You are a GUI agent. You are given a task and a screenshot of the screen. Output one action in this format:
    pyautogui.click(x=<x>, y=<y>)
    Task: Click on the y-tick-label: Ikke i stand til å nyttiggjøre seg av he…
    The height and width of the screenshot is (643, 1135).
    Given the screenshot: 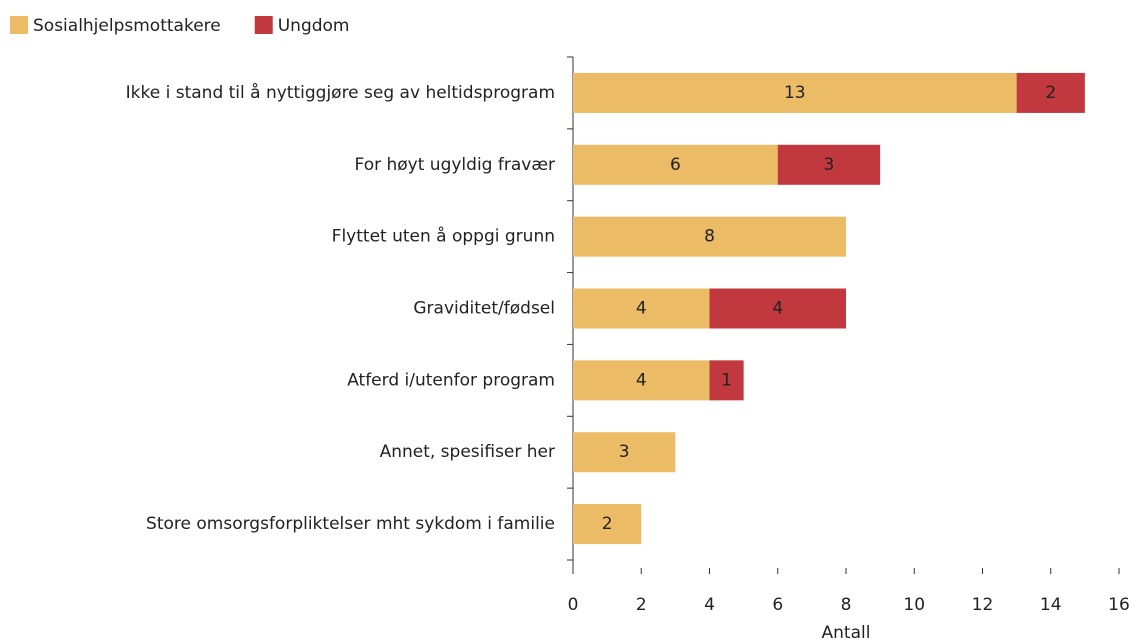 What is the action you would take?
    pyautogui.click(x=340, y=92)
    